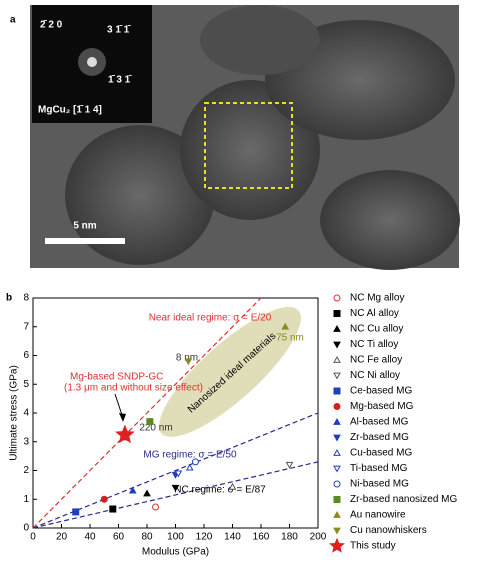 The height and width of the screenshot is (568, 487). Describe the element at coordinates (379, 484) in the screenshot. I see `legend-label: Ni-based MG` at that location.